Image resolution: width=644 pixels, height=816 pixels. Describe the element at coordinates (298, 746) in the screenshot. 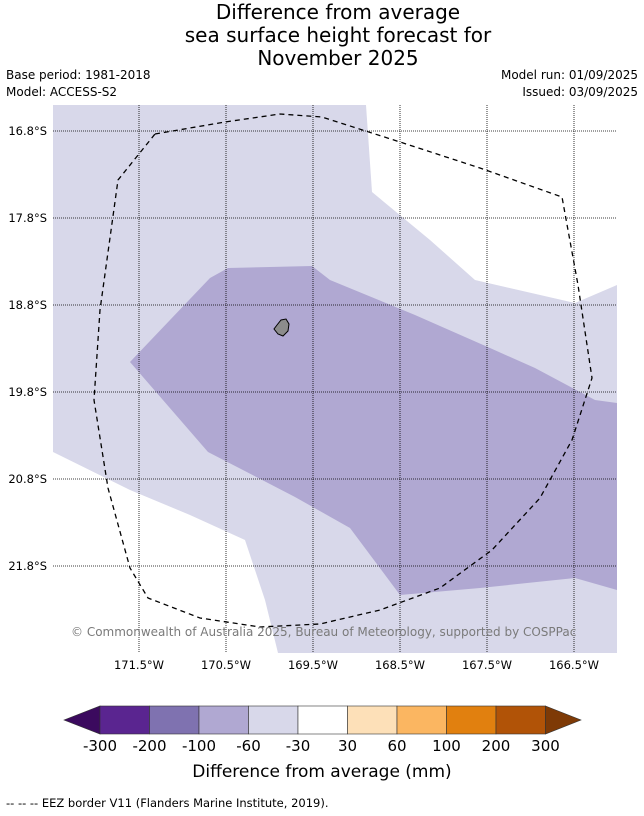

I see `colorbar-tick-4: -30` at that location.